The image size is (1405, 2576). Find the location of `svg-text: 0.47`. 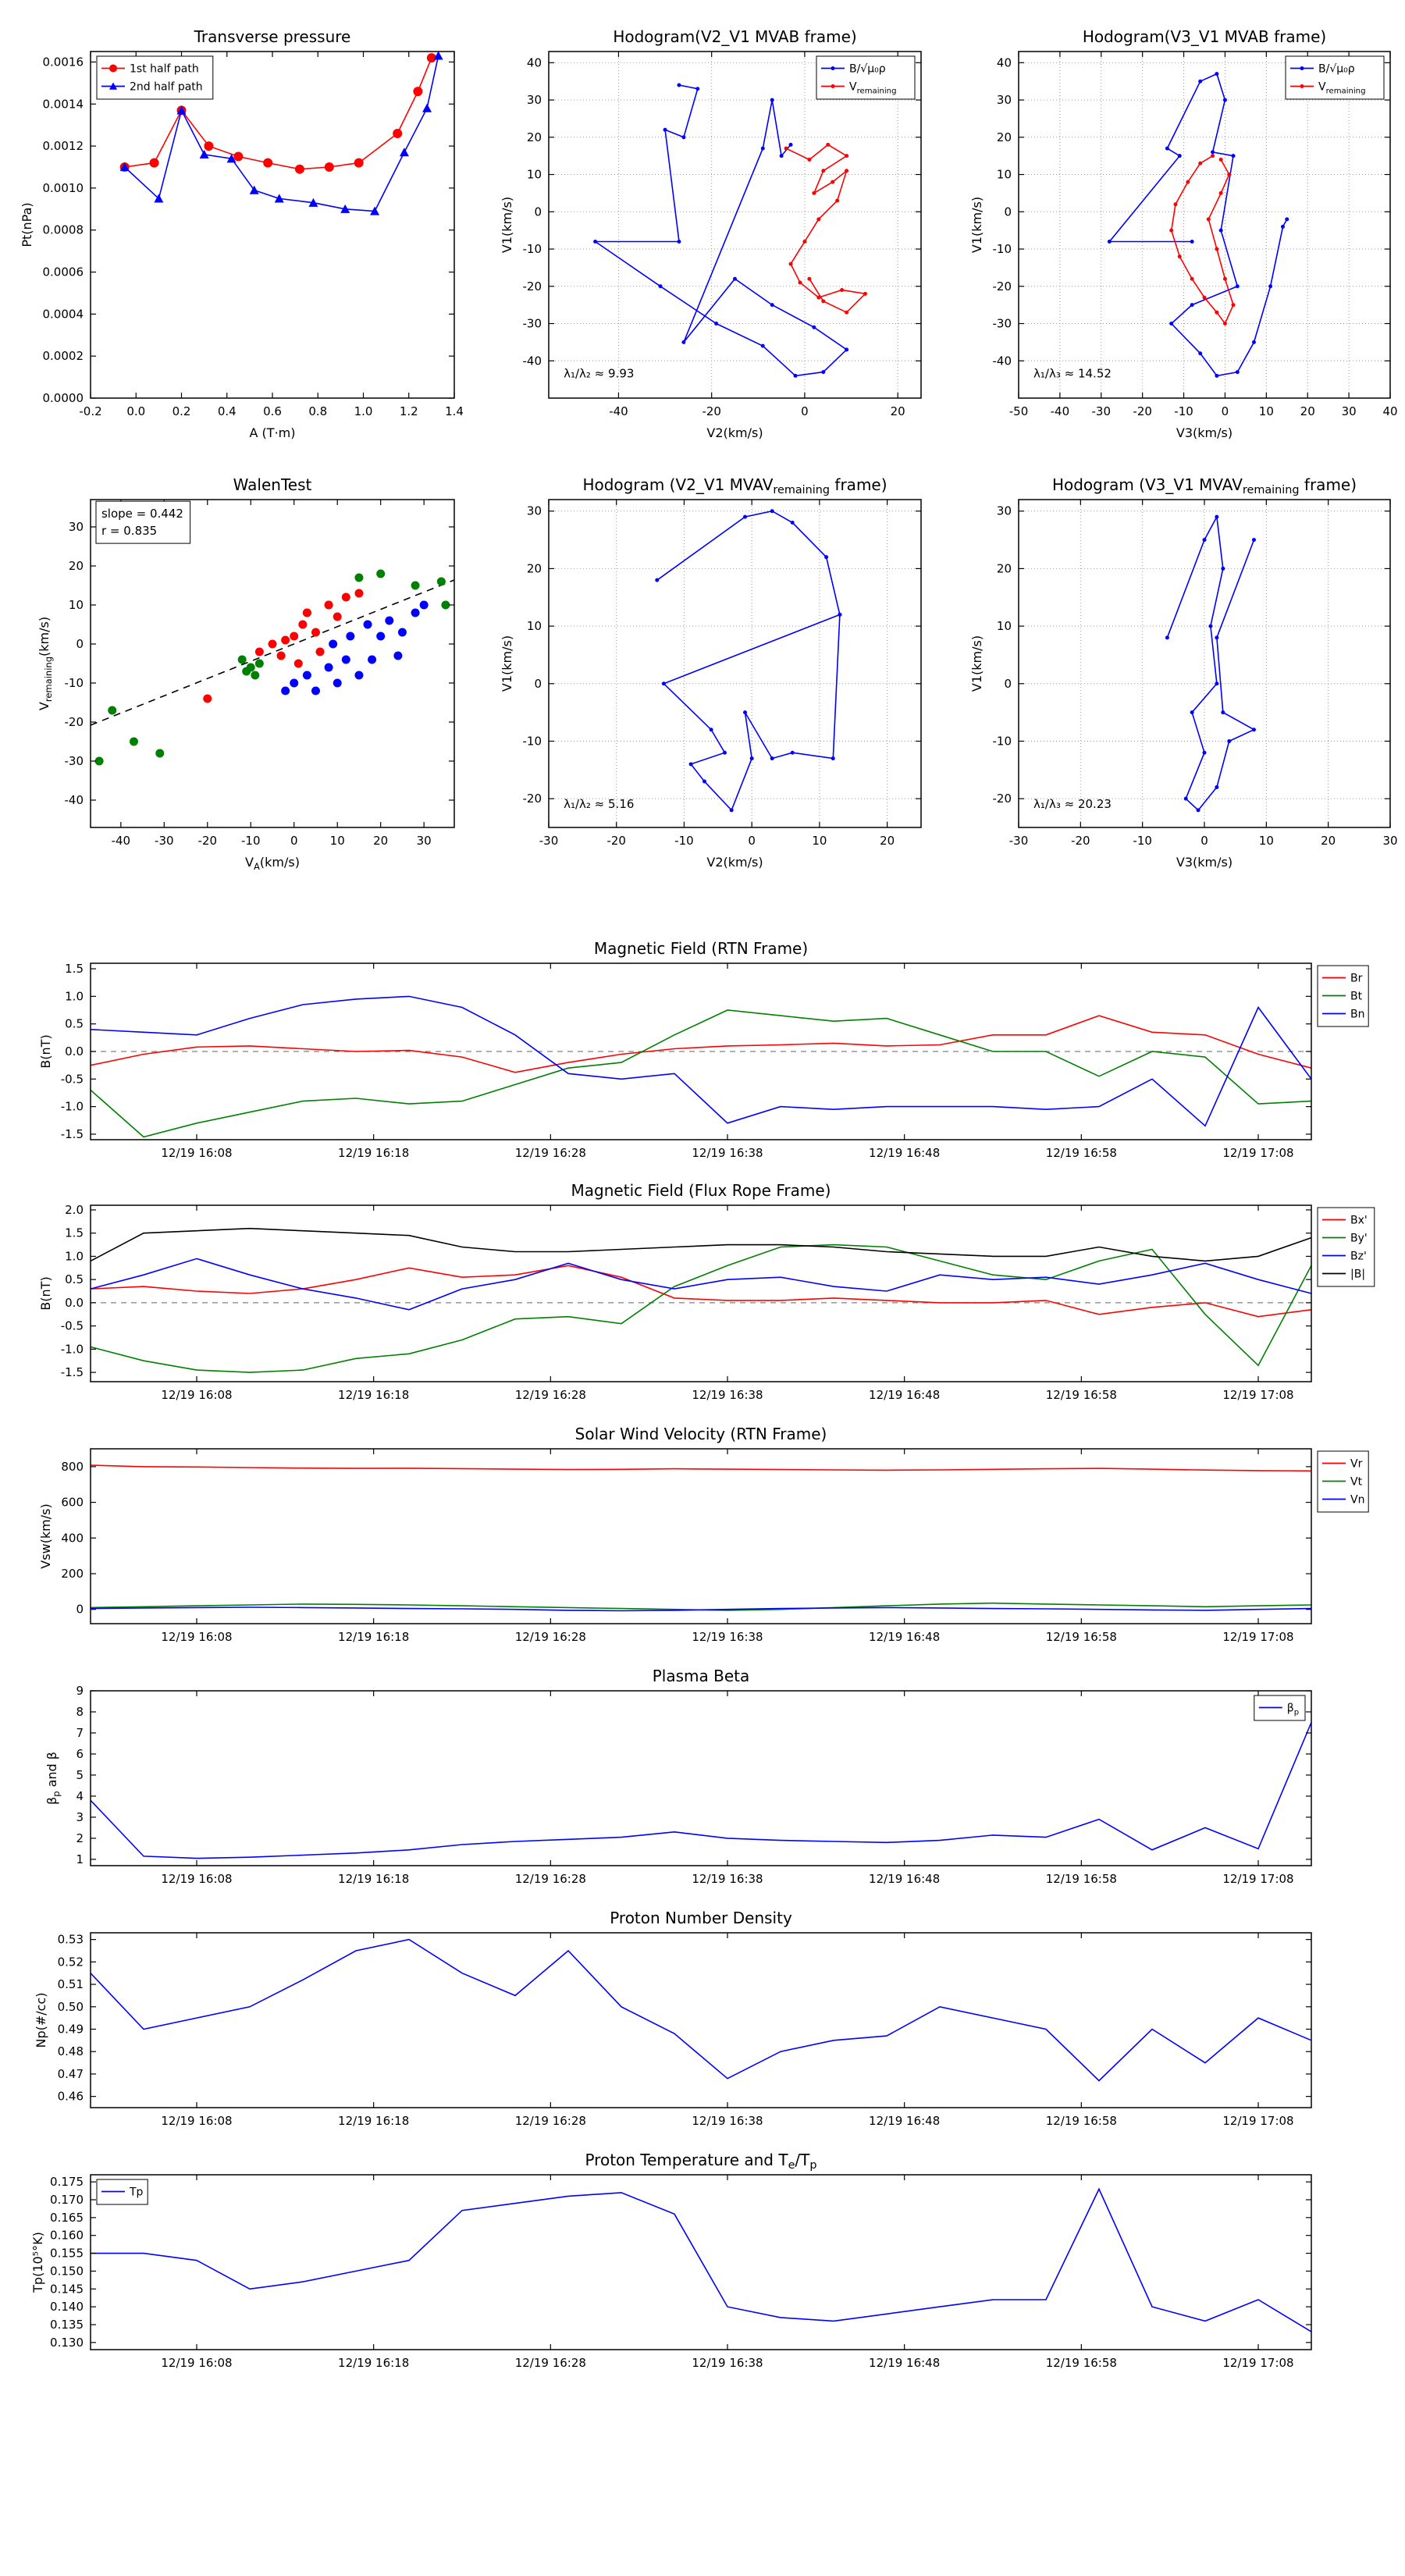

svg-text: 0.47 is located at coordinates (71, 2074).